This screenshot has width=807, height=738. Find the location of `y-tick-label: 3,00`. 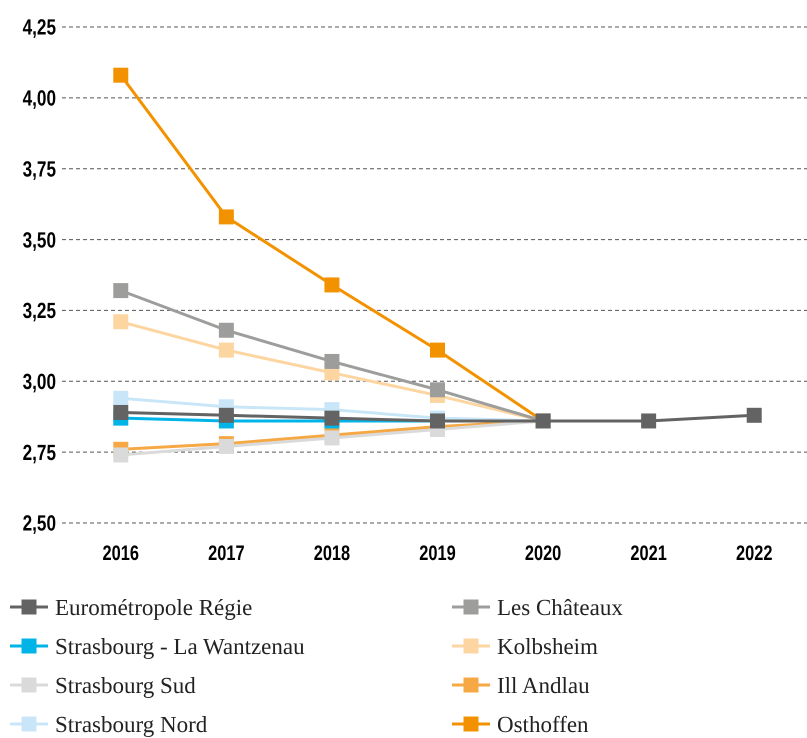

y-tick-label: 3,00 is located at coordinates (39, 382).